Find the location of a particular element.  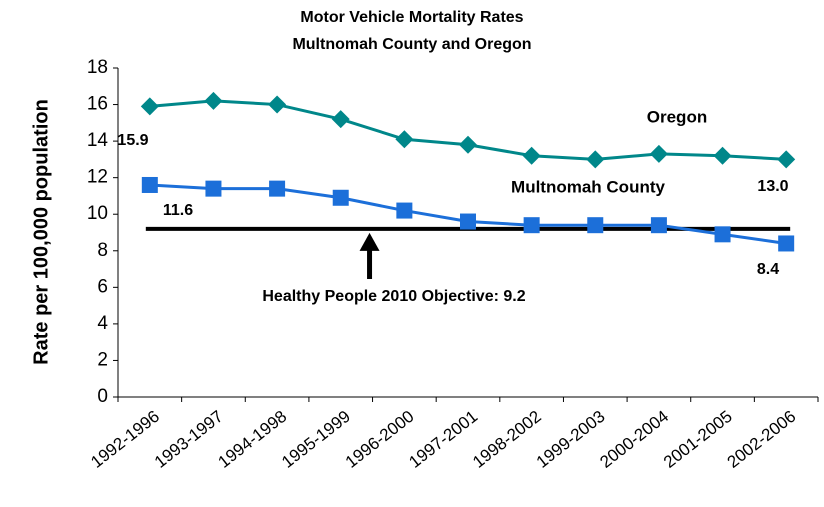

y-tick-label: 14 is located at coordinates (98, 140).